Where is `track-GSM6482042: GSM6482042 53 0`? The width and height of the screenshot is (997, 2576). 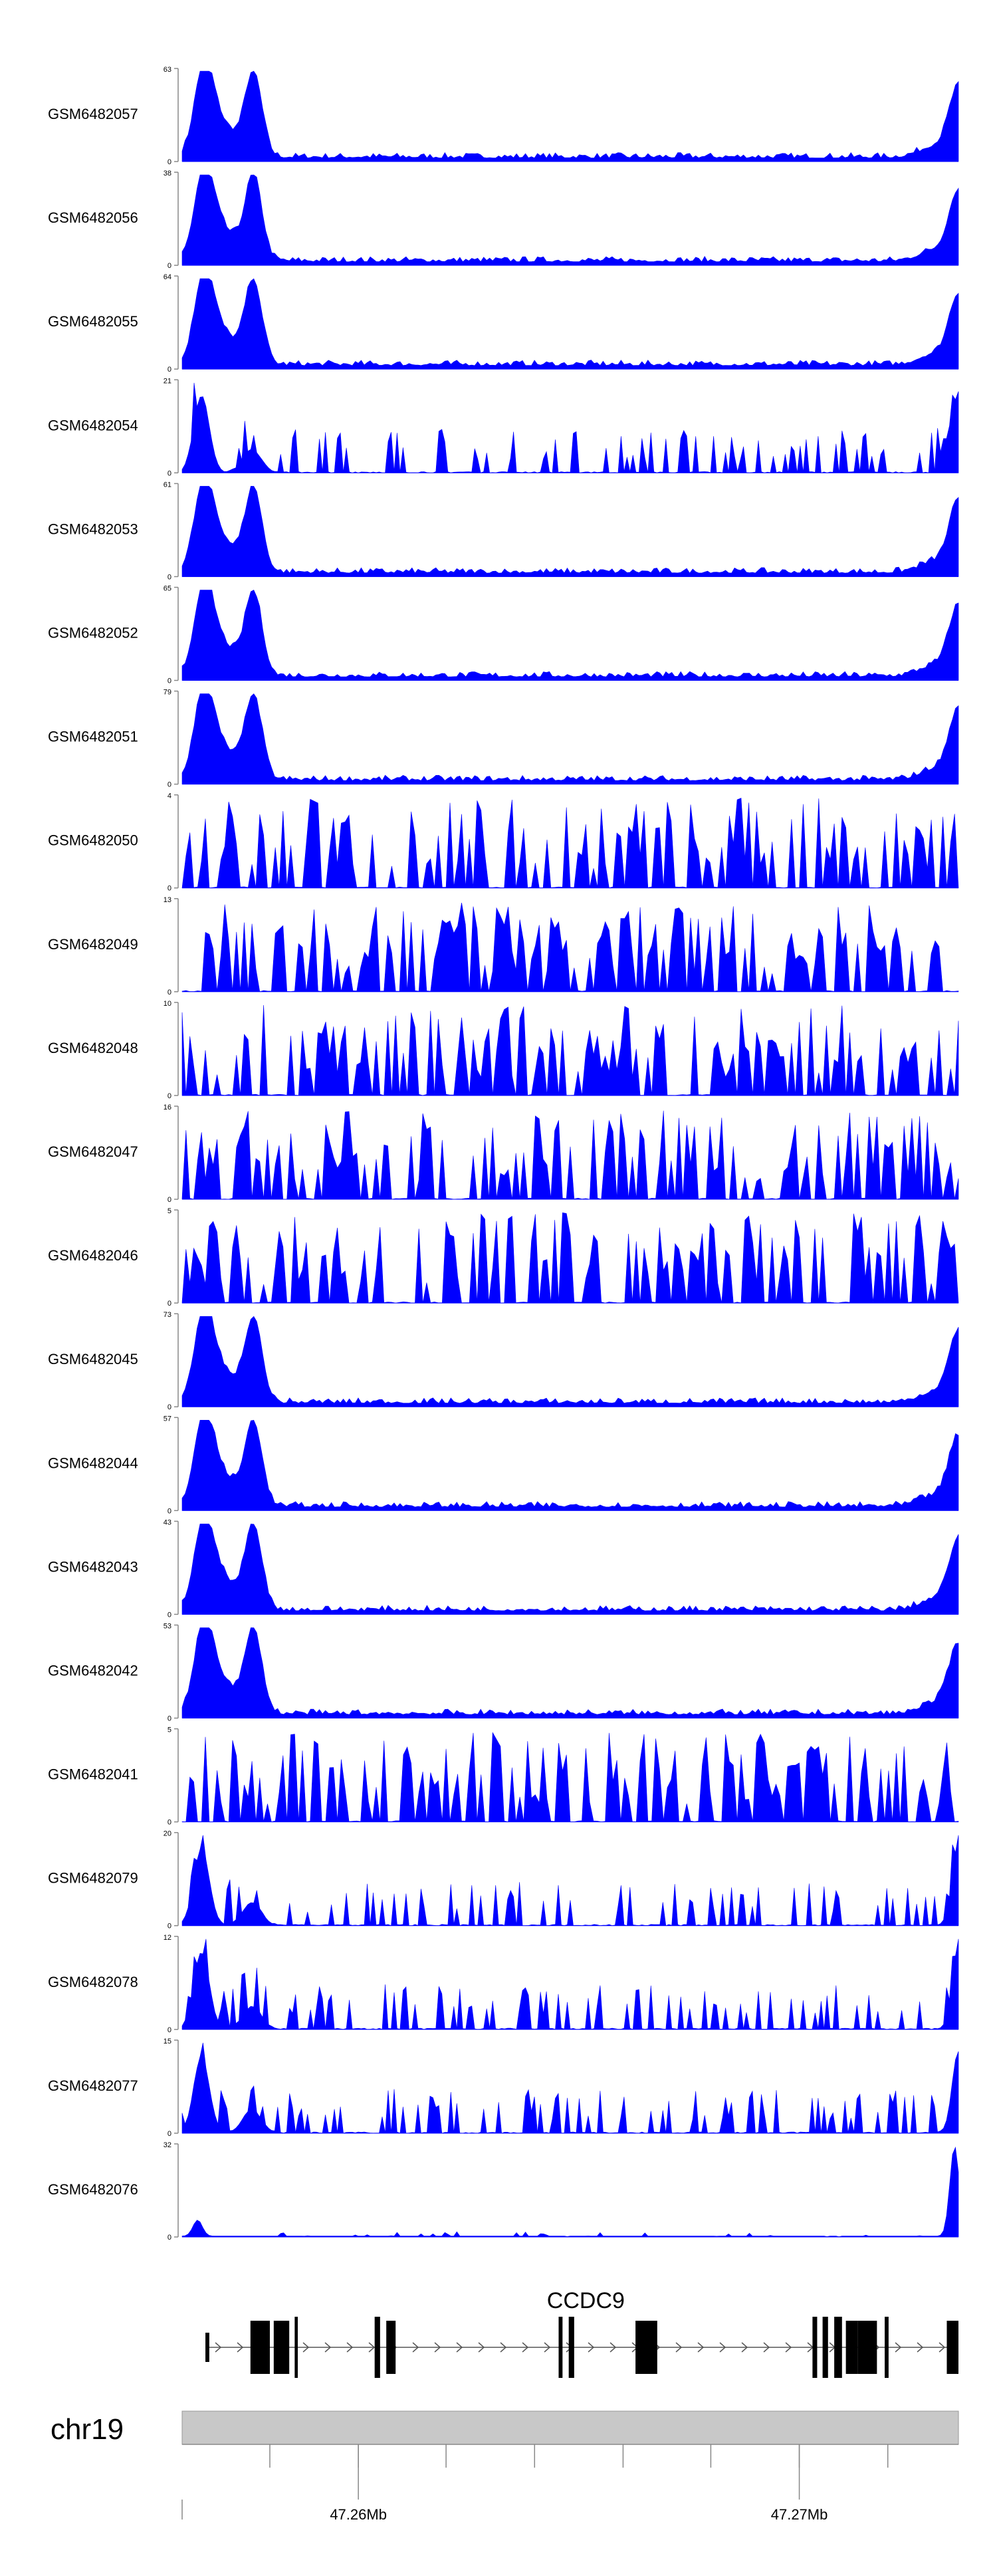 track-GSM6482042: GSM6482042 53 0 is located at coordinates (503, 1673).